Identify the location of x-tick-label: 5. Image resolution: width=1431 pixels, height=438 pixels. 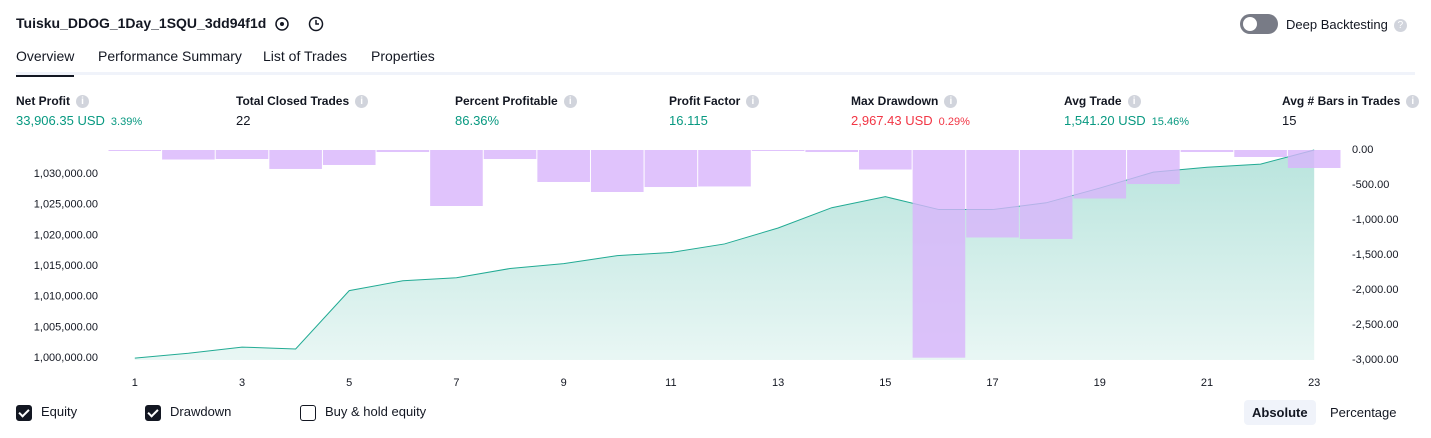
(349, 383).